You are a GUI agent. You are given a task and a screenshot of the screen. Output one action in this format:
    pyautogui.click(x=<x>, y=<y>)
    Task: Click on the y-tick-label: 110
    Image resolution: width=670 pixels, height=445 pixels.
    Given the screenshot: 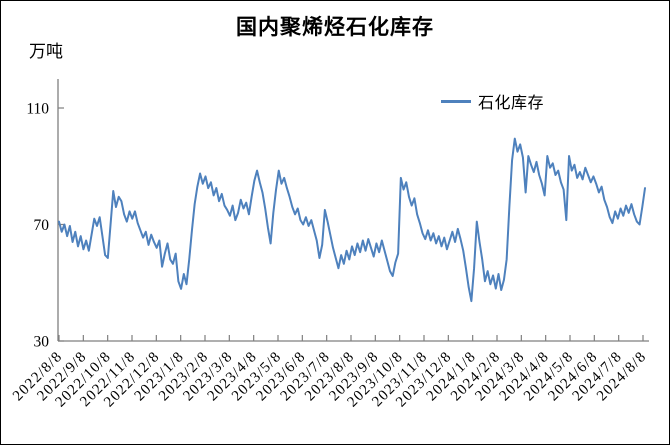 What is the action you would take?
    pyautogui.click(x=37, y=109)
    